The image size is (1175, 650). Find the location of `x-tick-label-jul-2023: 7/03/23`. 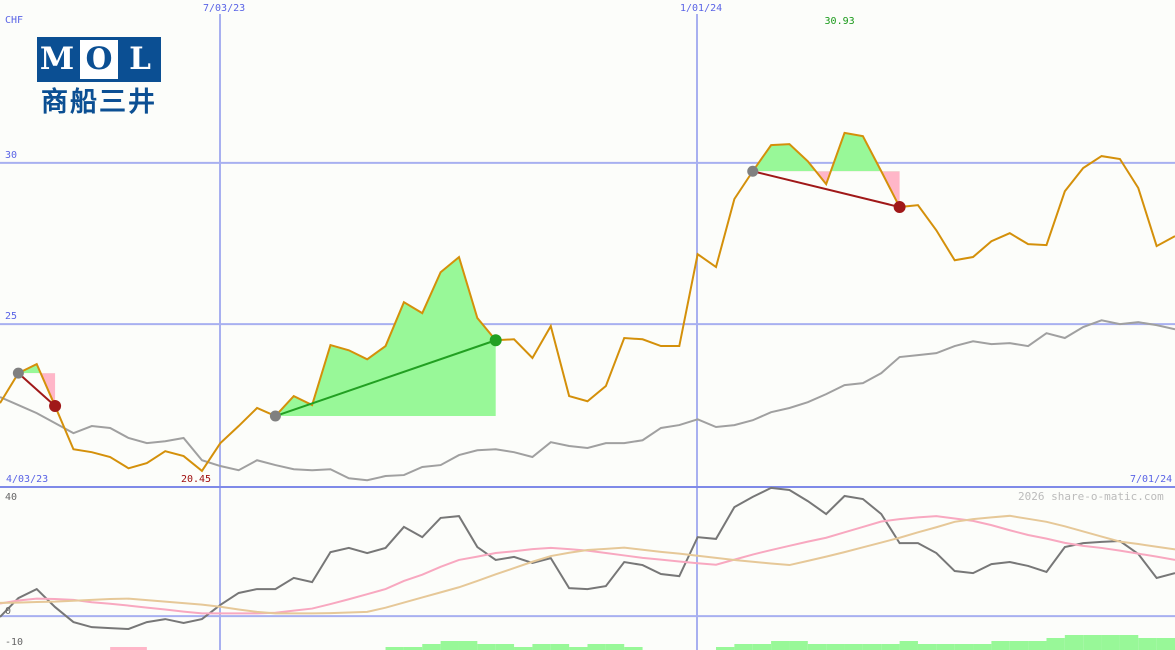

x-tick-label-jul-2023: 7/03/23 is located at coordinates (224, 8).